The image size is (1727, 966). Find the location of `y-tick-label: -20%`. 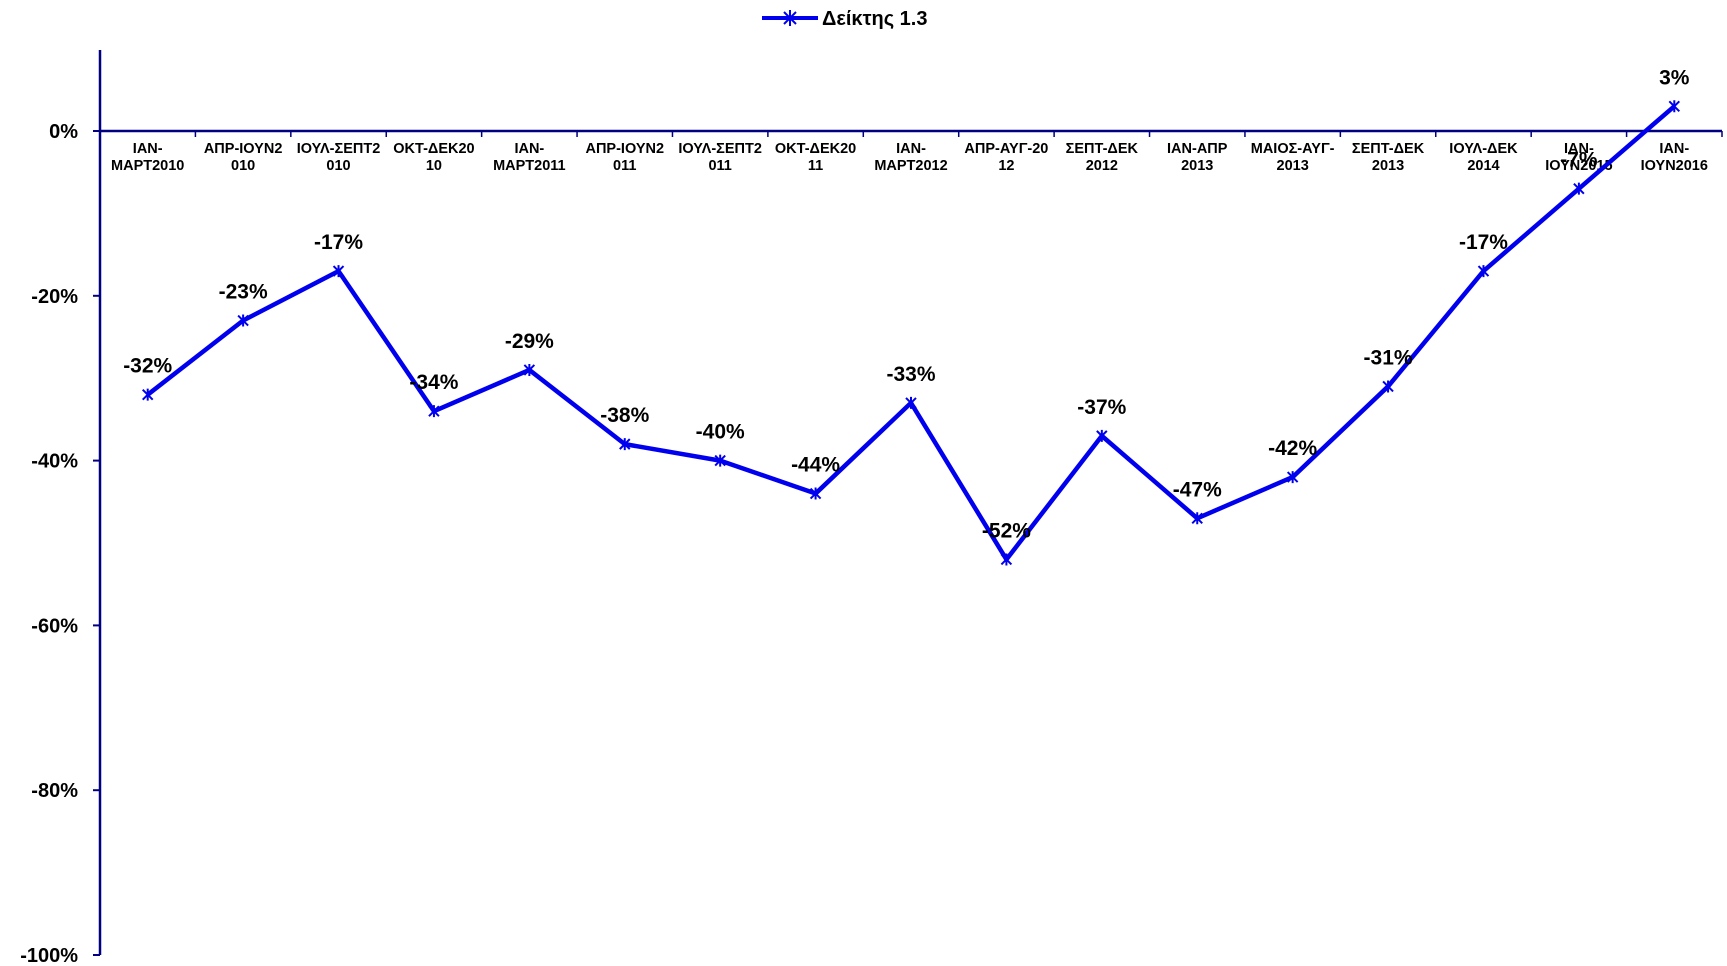

y-tick-label: -20% is located at coordinates (54, 297).